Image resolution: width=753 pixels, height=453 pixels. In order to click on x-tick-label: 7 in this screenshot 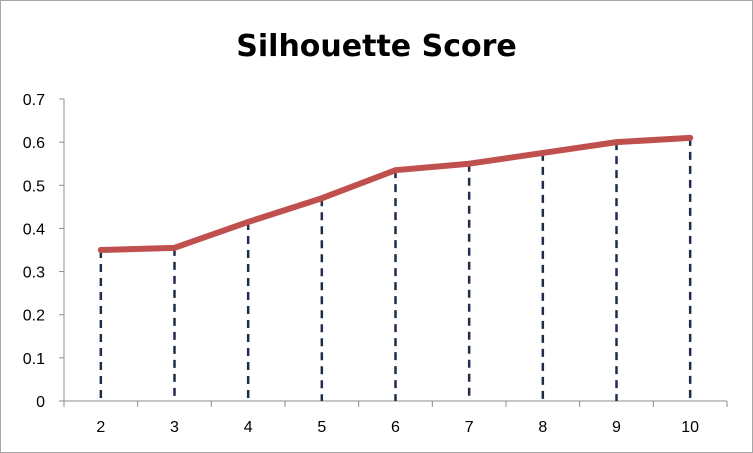, I will do `click(469, 427)`.